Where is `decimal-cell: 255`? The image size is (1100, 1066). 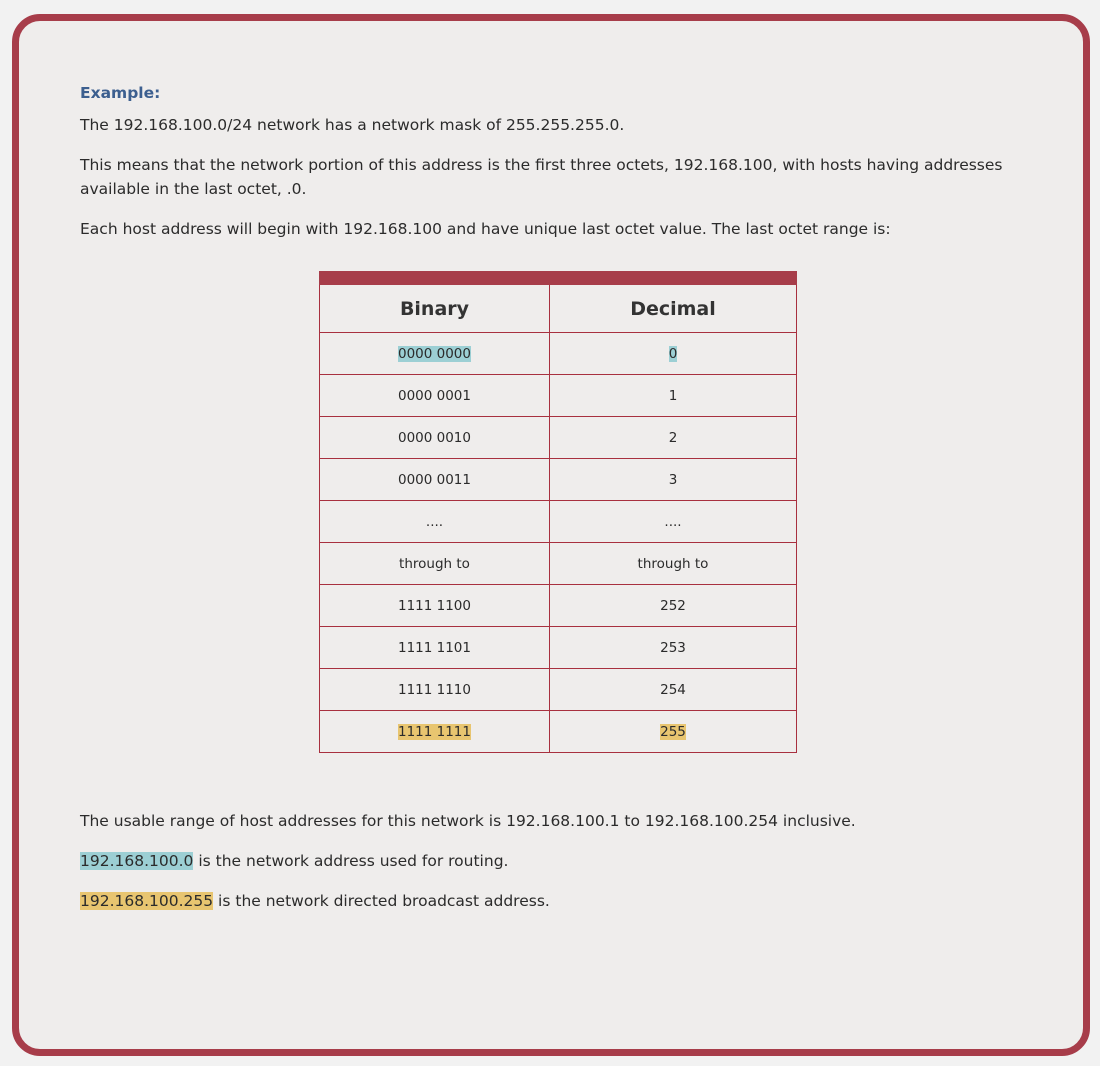 decimal-cell: 255 is located at coordinates (673, 731).